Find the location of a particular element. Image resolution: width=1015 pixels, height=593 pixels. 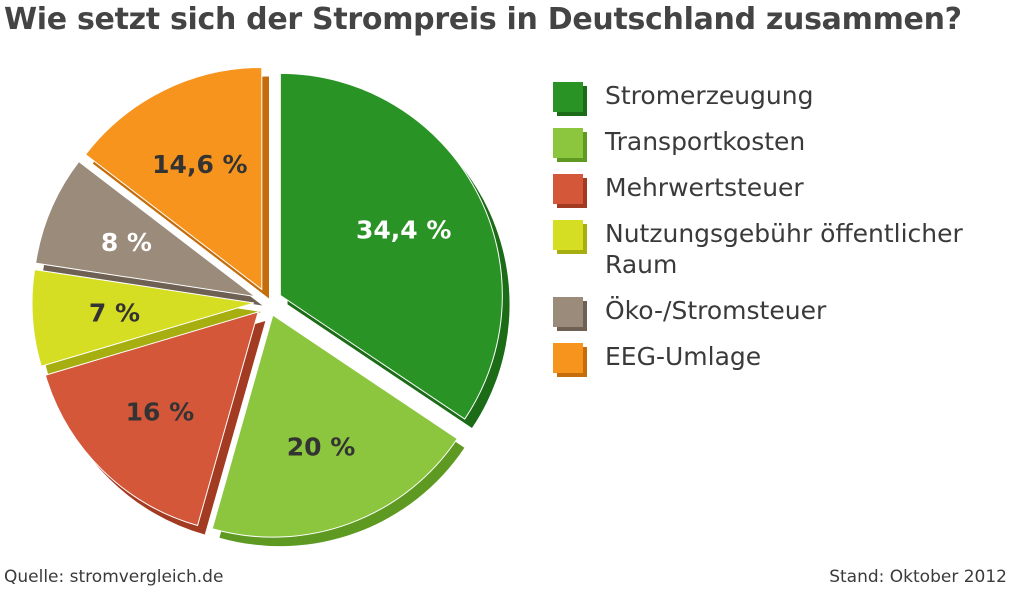

legend-label: Transportkosten is located at coordinates (705, 141).